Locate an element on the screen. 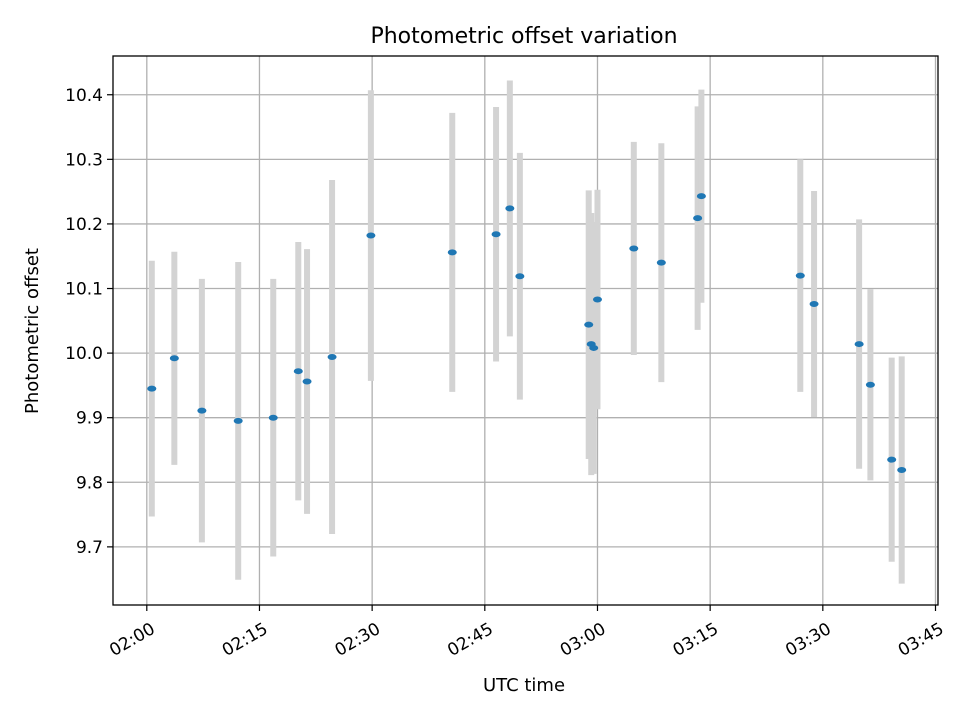 The height and width of the screenshot is (720, 960). y-tick-label: 10.2 is located at coordinates (84, 225).